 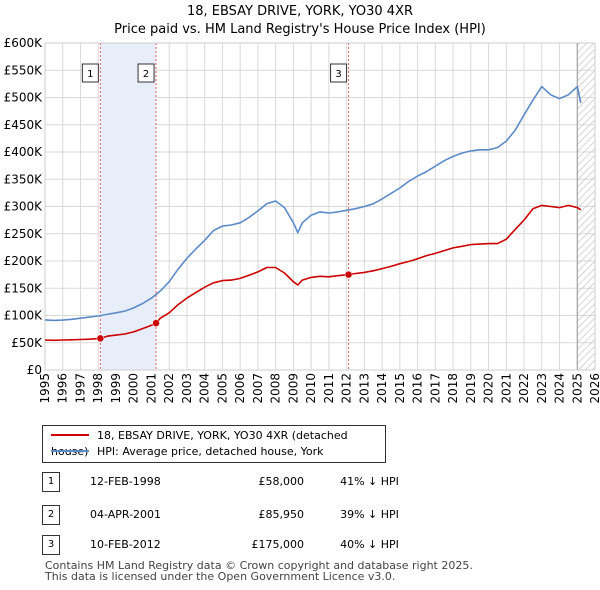 I want to click on x-tick-label: 2013, so click(x=364, y=388).